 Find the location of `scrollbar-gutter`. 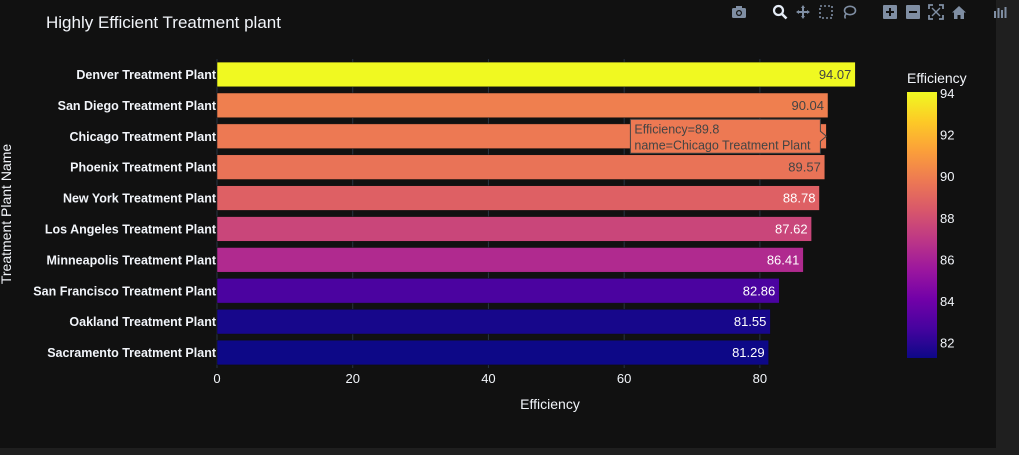

scrollbar-gutter is located at coordinates (1007, 227).